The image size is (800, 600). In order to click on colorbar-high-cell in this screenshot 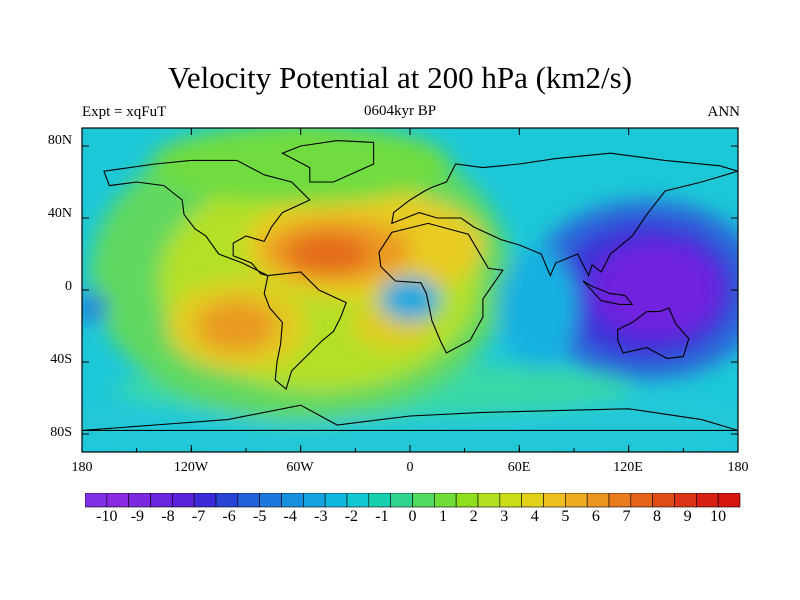, I will do `click(729, 500)`.